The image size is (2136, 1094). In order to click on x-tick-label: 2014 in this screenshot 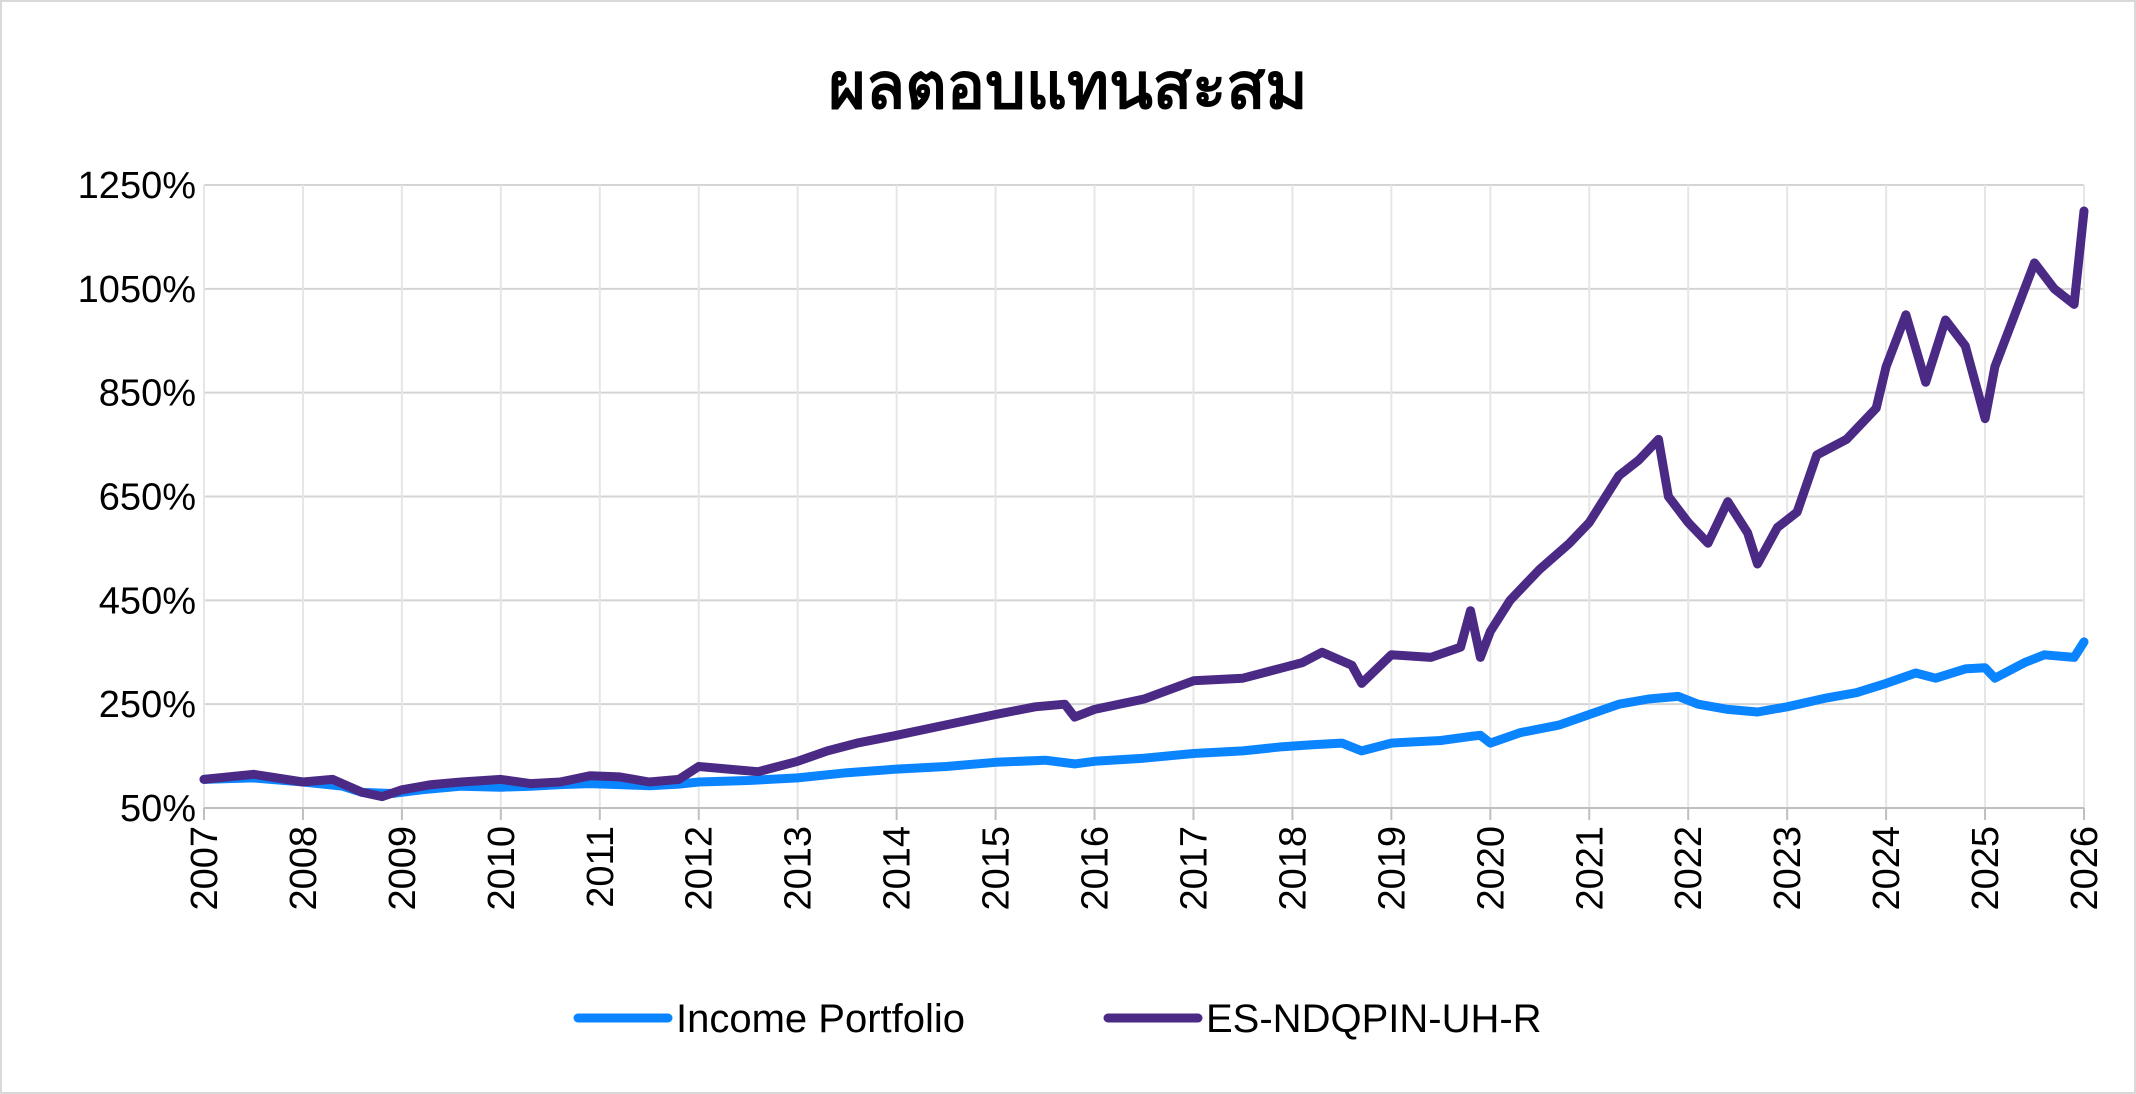, I will do `click(898, 868)`.